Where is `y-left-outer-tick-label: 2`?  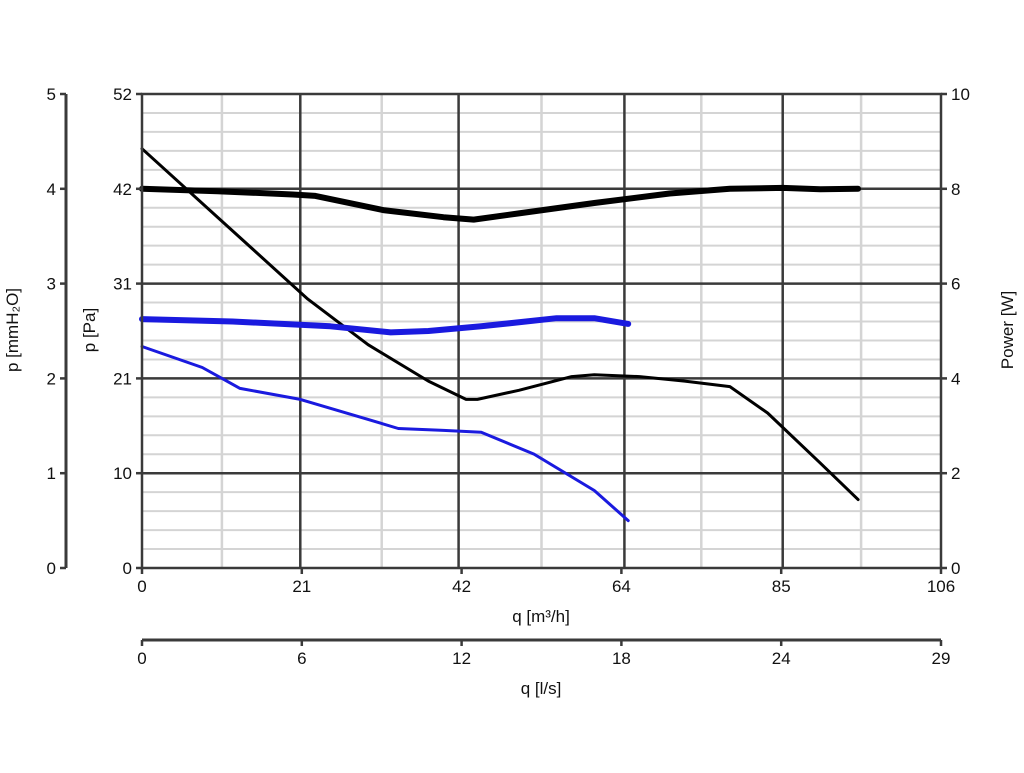 y-left-outer-tick-label: 2 is located at coordinates (51, 378).